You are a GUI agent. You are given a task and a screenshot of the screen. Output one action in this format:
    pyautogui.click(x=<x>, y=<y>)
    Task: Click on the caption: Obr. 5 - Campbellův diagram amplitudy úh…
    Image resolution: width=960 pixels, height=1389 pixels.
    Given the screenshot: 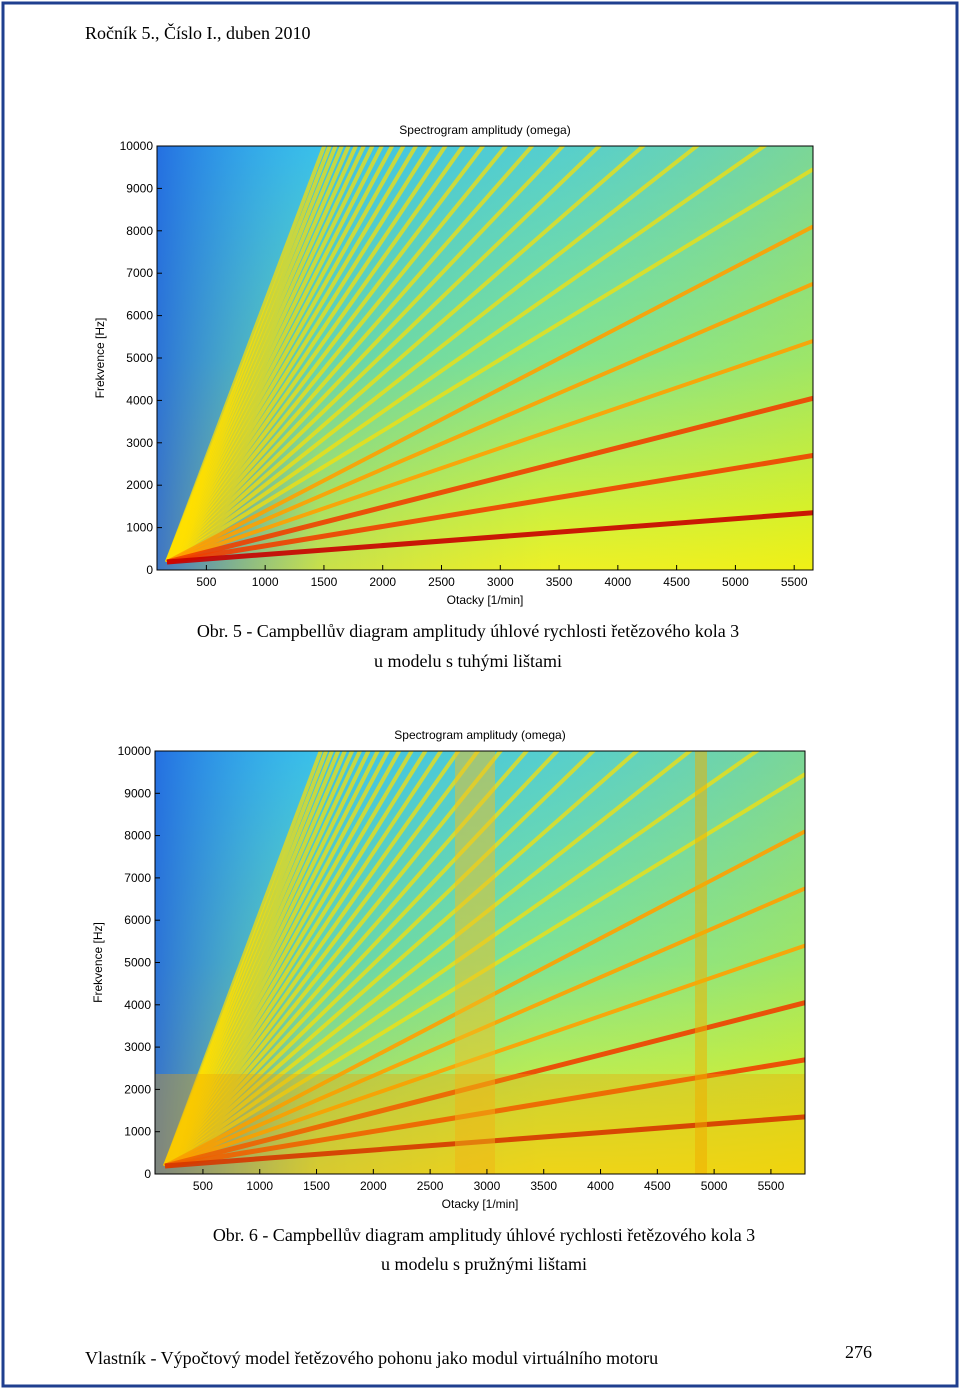 What is the action you would take?
    pyautogui.click(x=468, y=631)
    